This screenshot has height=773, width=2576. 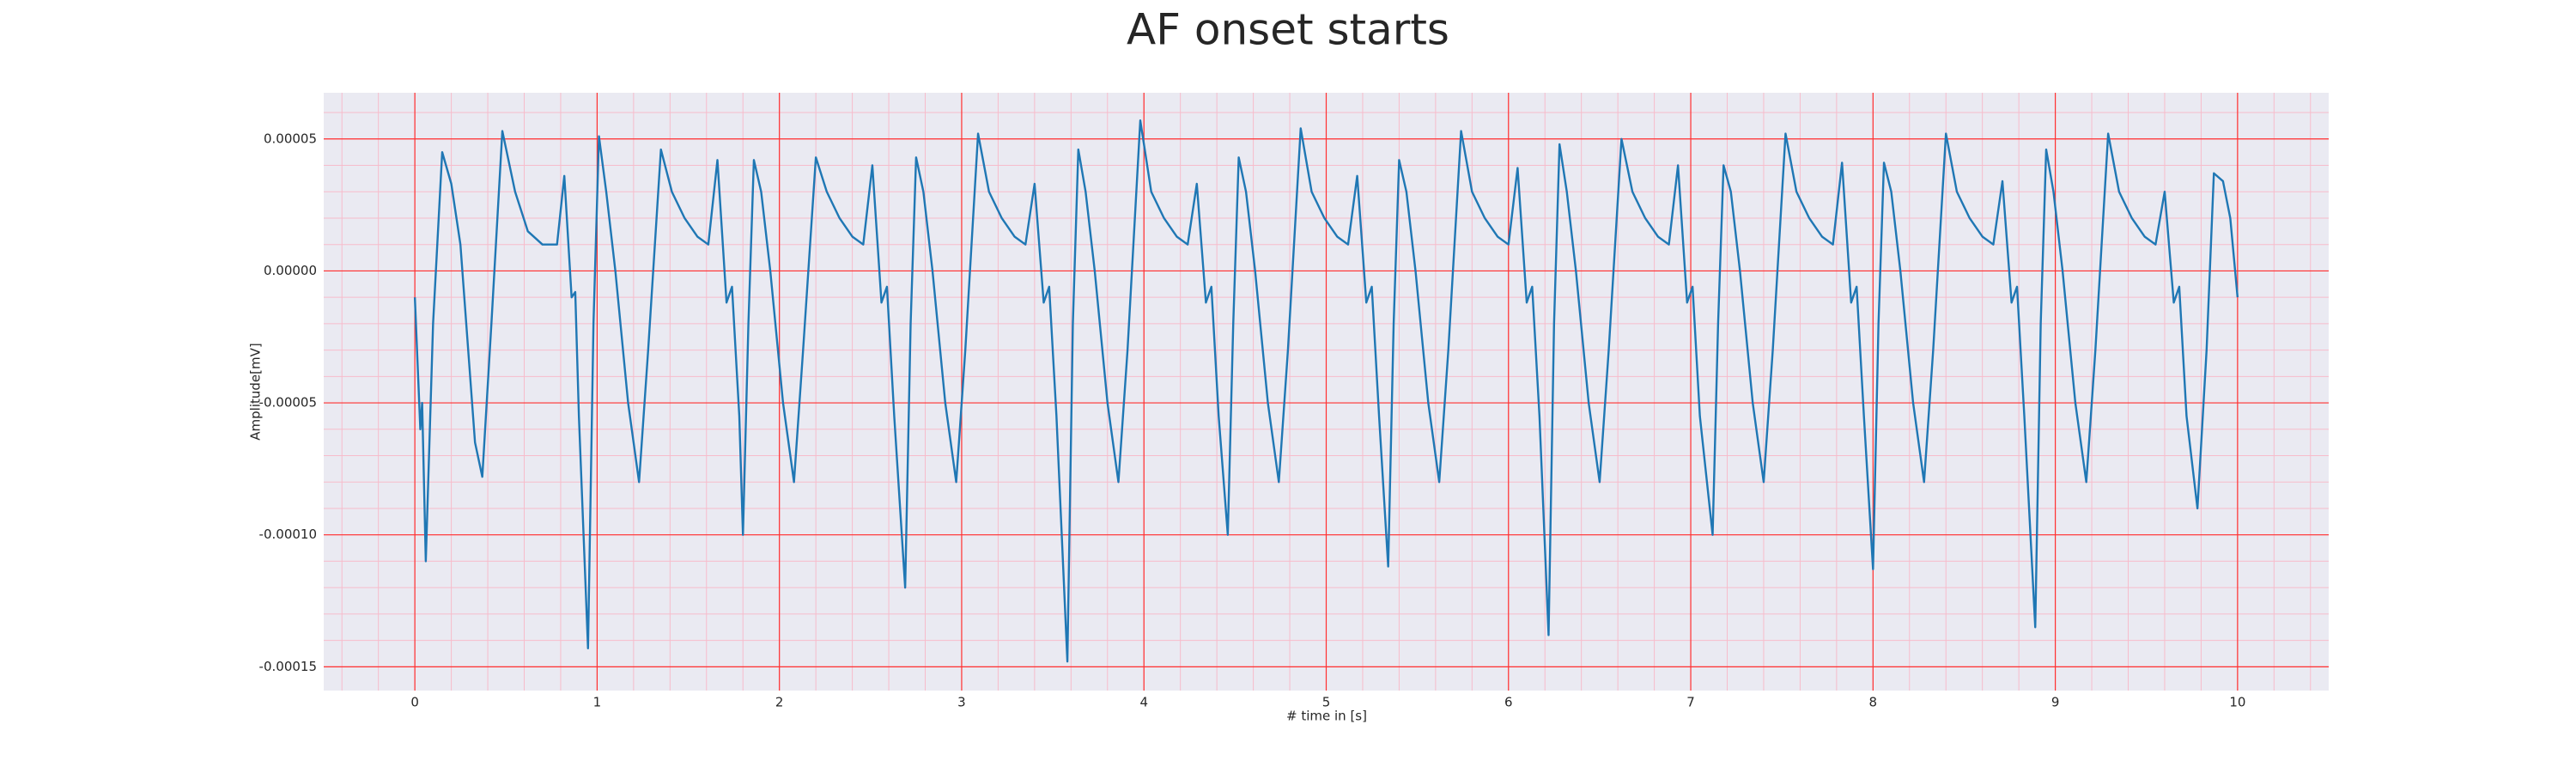 What do you see at coordinates (291, 138) in the screenshot?
I see `y-tick-label: 0.00005` at bounding box center [291, 138].